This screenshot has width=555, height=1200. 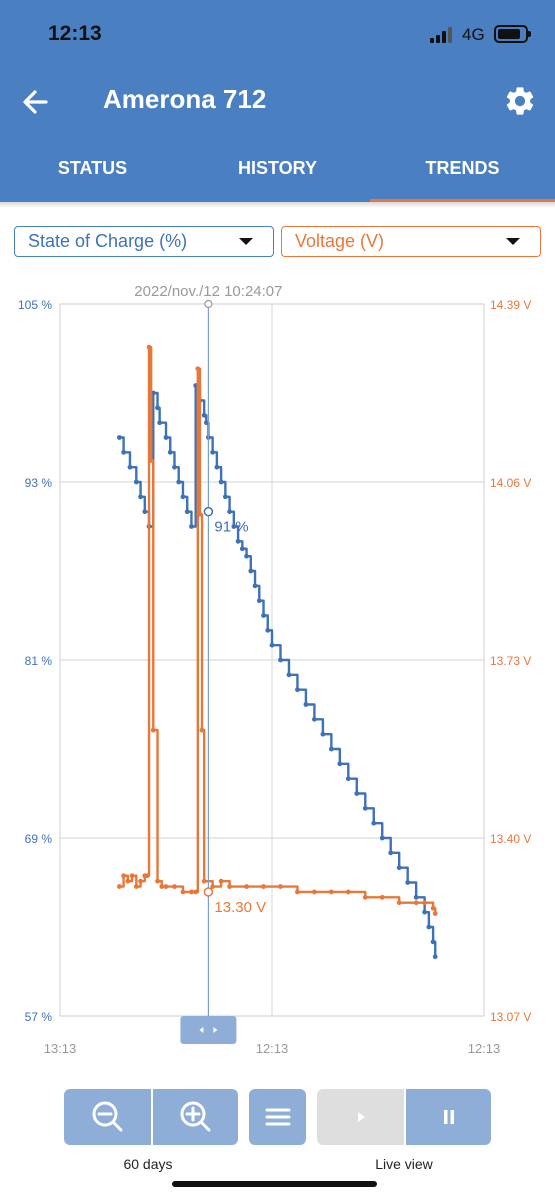 I want to click on battery-icon, so click(x=512, y=34).